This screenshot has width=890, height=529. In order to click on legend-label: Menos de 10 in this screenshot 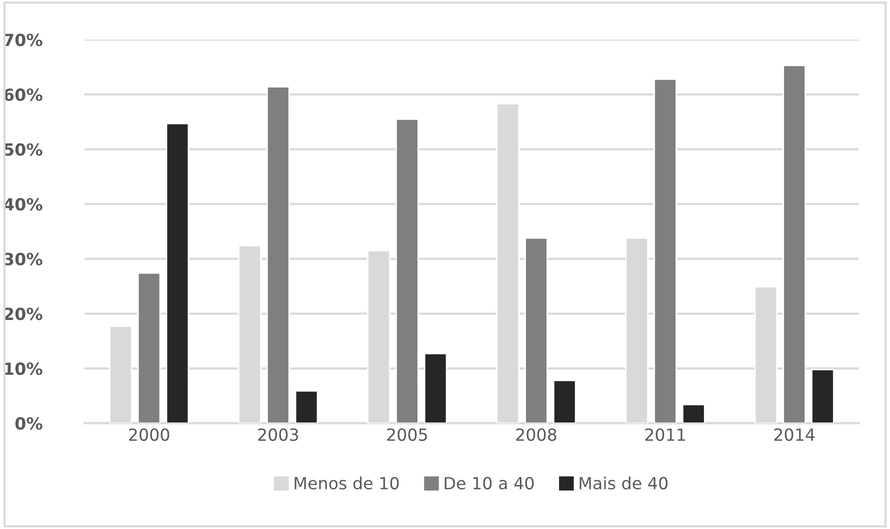, I will do `click(346, 483)`.